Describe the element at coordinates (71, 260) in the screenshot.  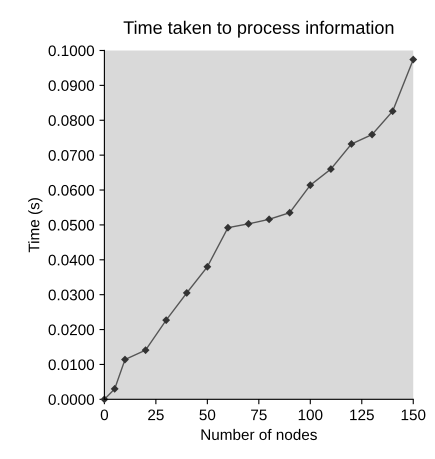
I see `y-tick-label: 0.0400` at that location.